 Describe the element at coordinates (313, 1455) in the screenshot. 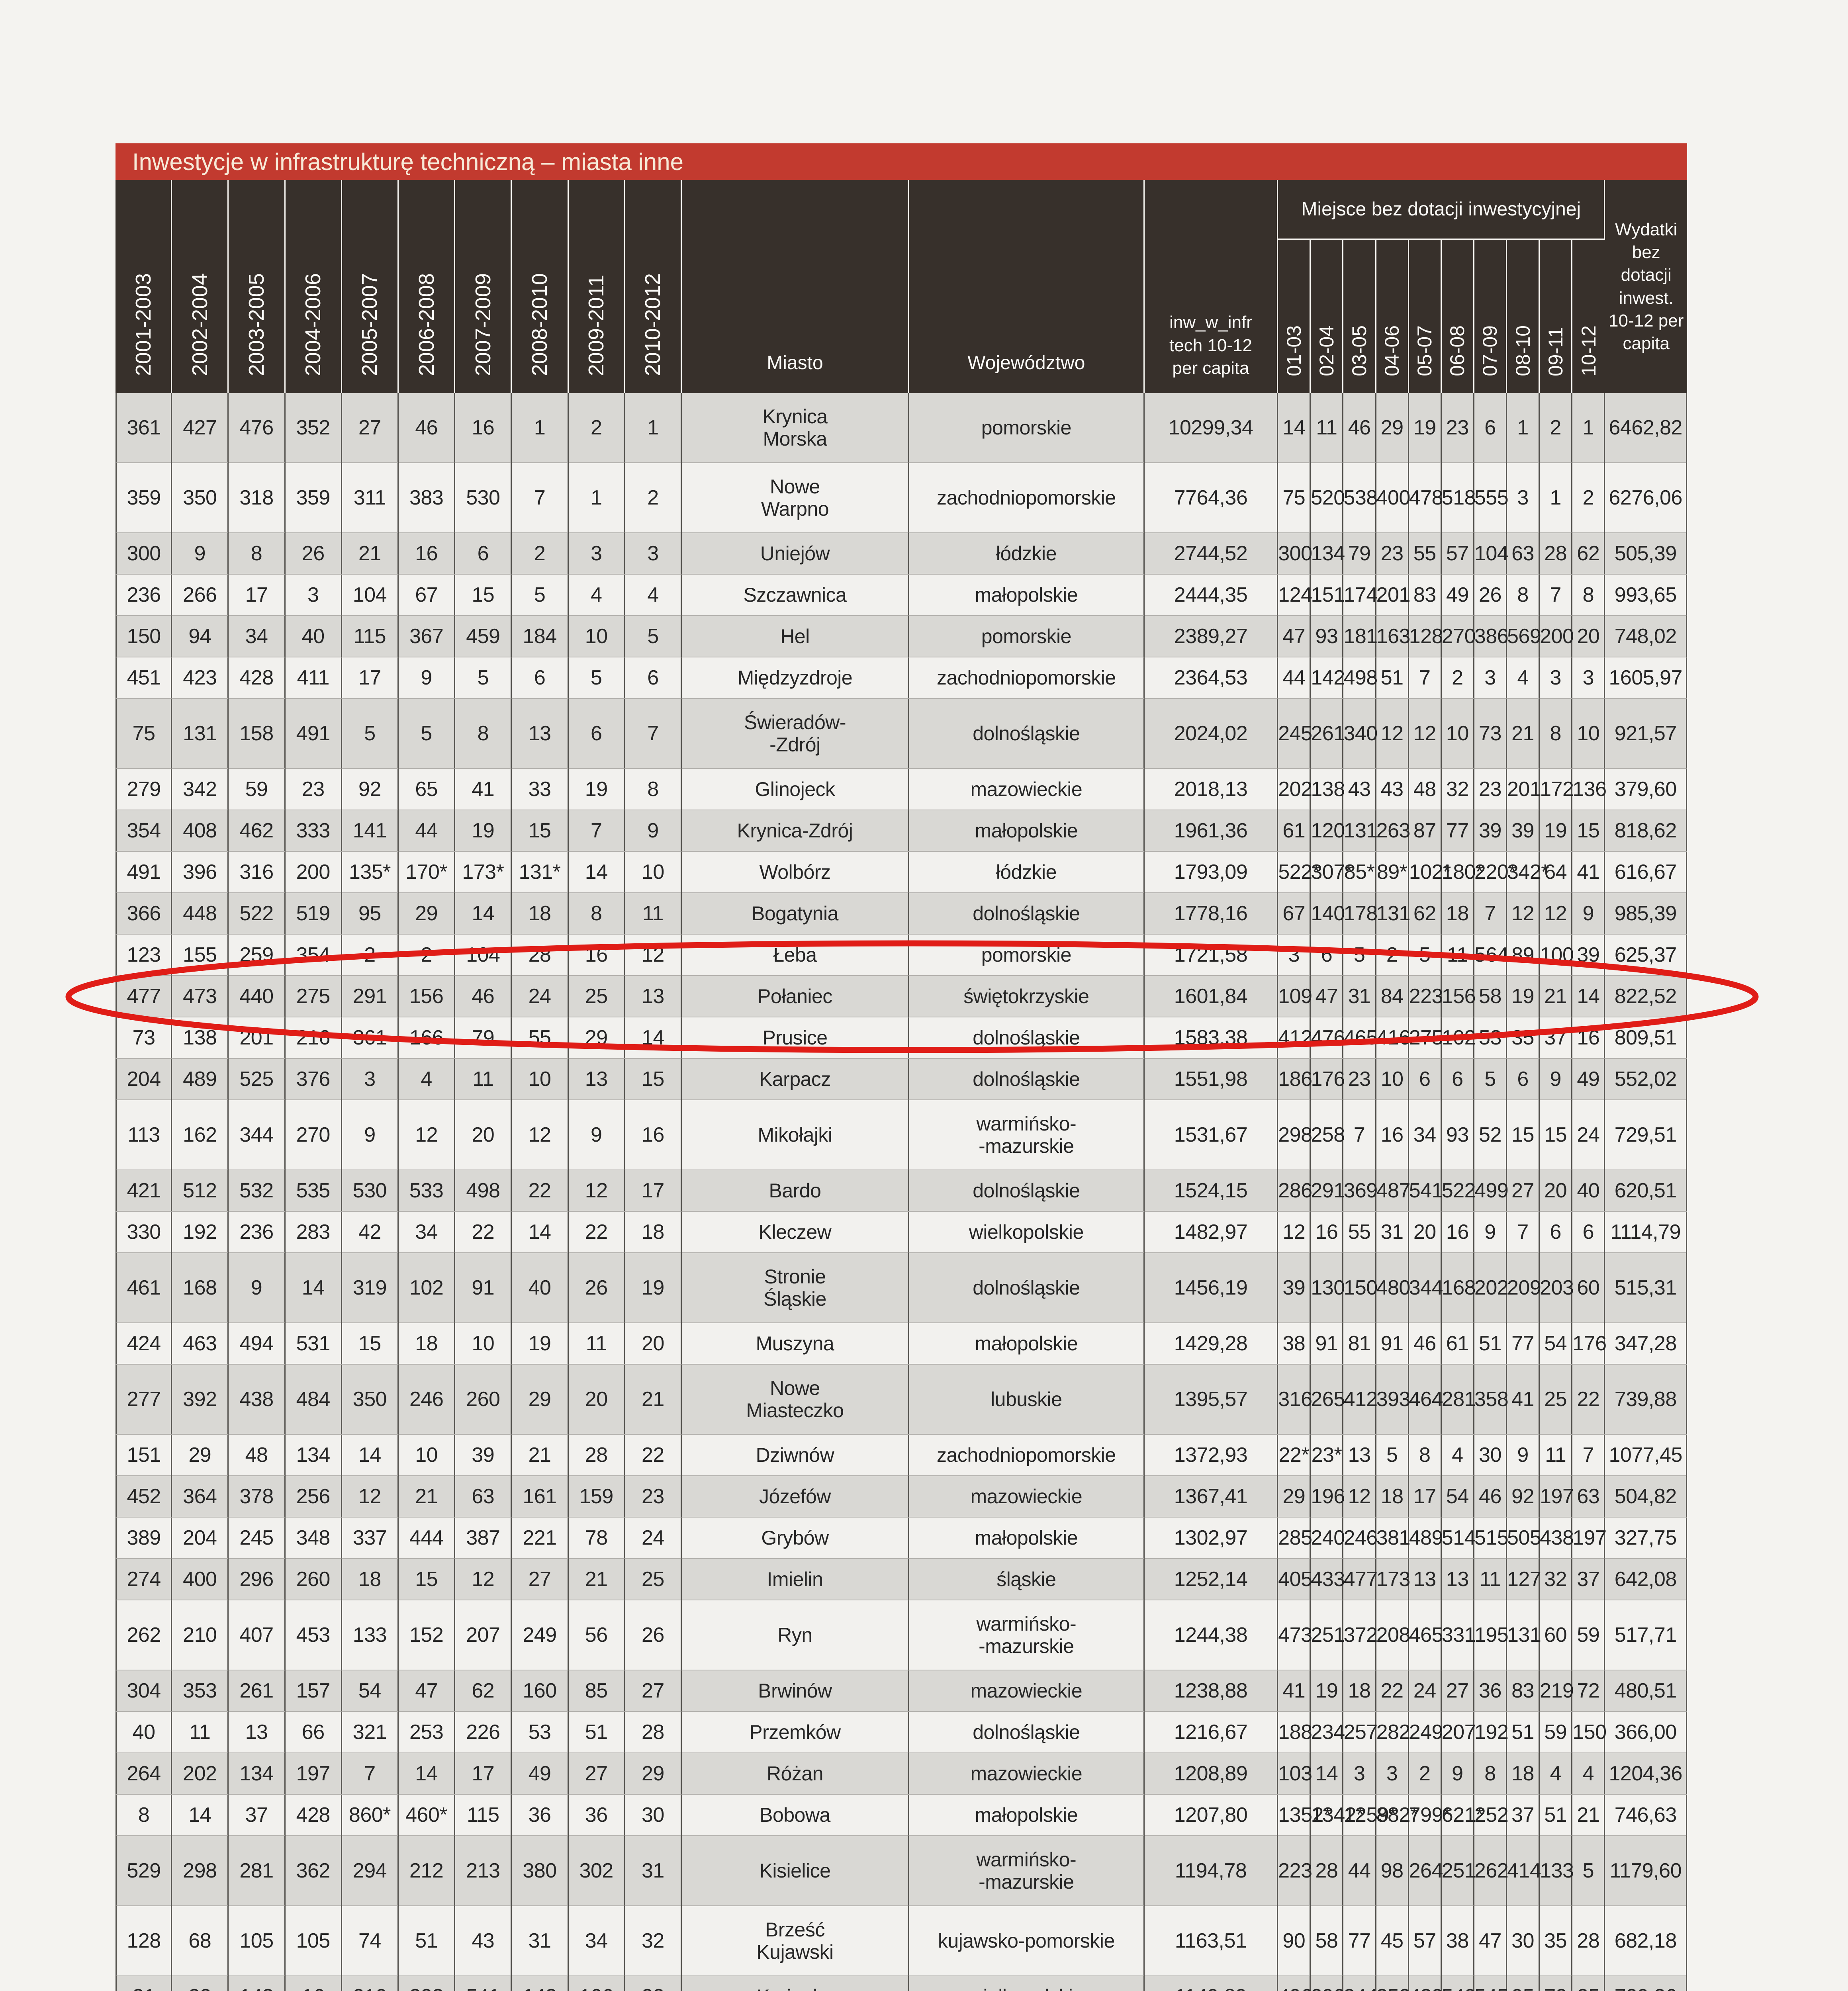

I see `year-value-cell: 134` at that location.